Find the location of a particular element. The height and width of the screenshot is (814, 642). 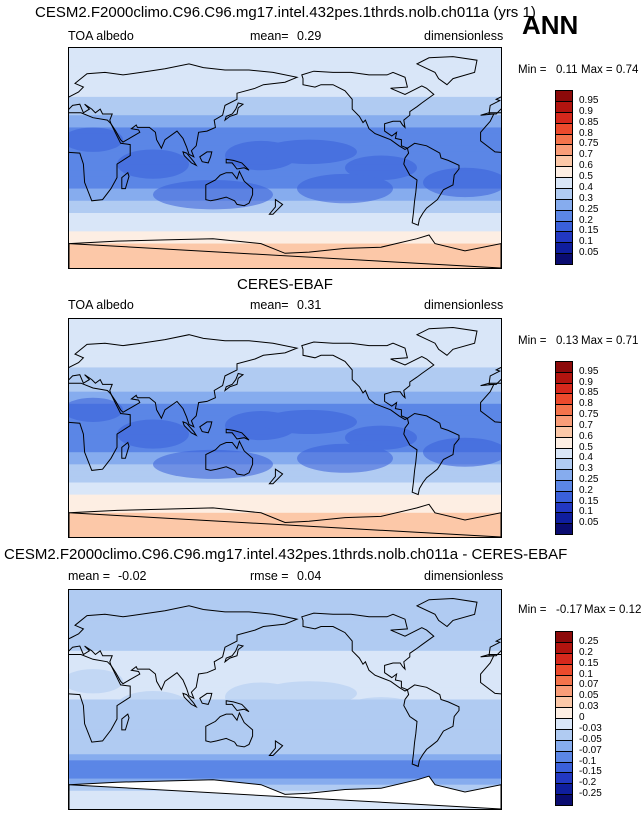

panel-1-min-value: 0.11 is located at coordinates (567, 70).